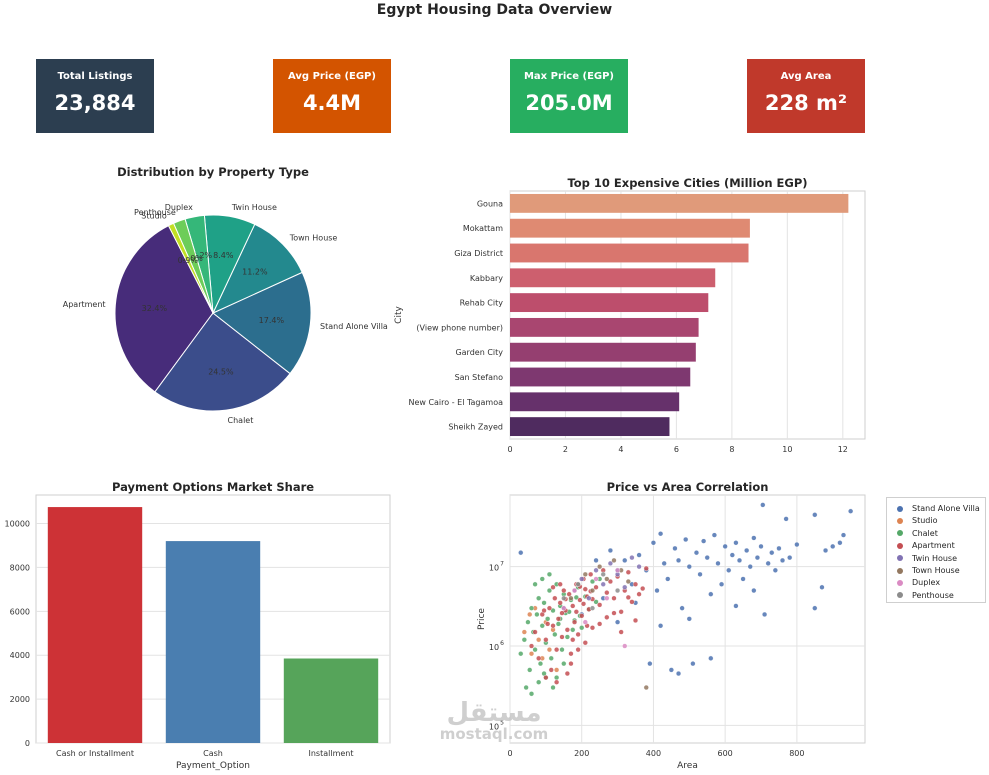  What do you see at coordinates (213, 766) in the screenshot?
I see `payment-x-axis-label: Payment_Option` at bounding box center [213, 766].